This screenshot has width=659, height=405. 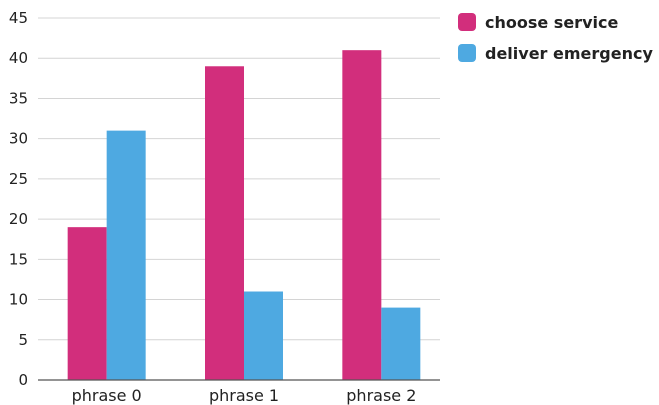 I want to click on legend-label-deliver-emergency: deliver emergency, so click(x=569, y=53).